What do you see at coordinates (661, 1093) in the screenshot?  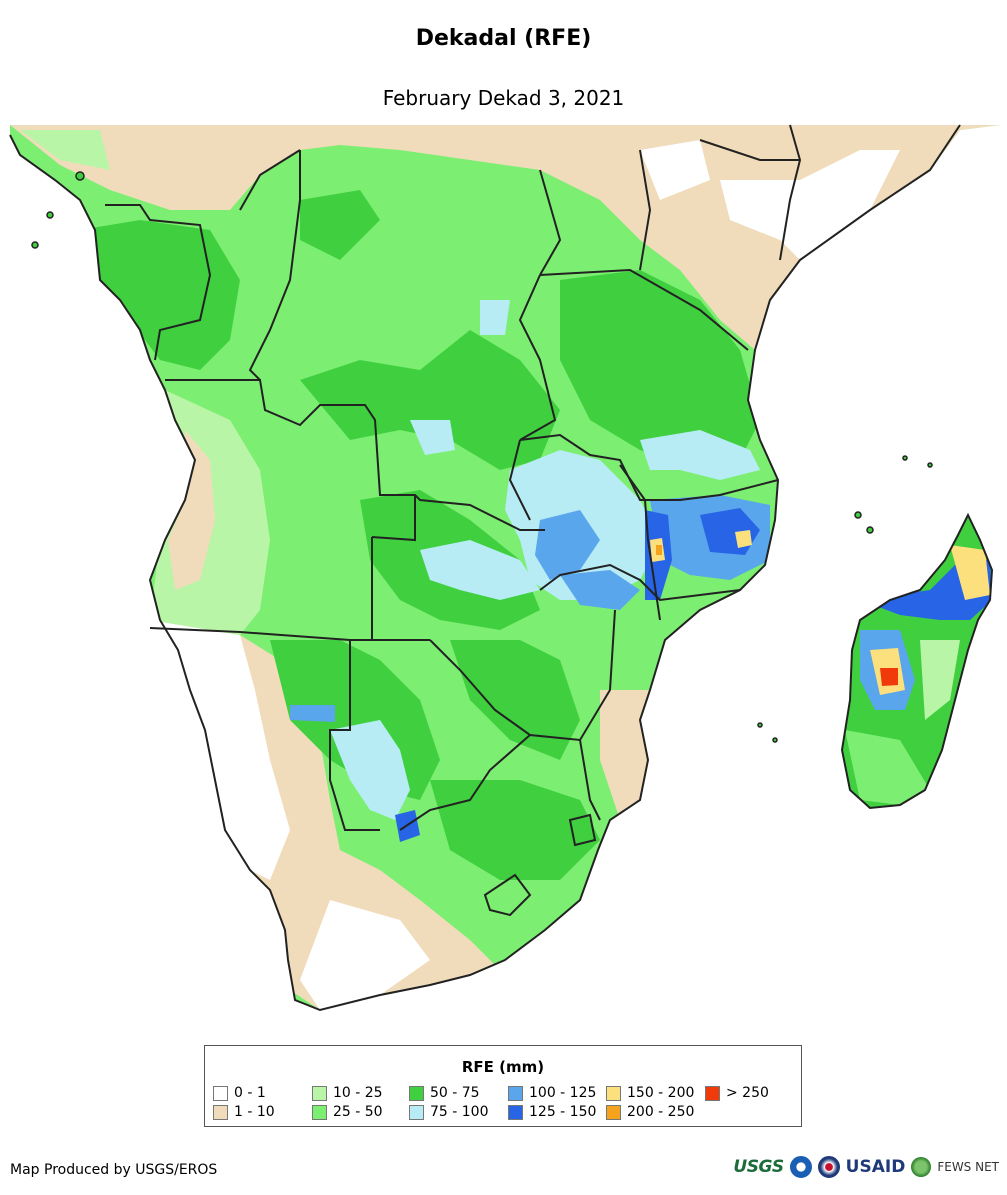 I see `legend-label: 150 - 200` at bounding box center [661, 1093].